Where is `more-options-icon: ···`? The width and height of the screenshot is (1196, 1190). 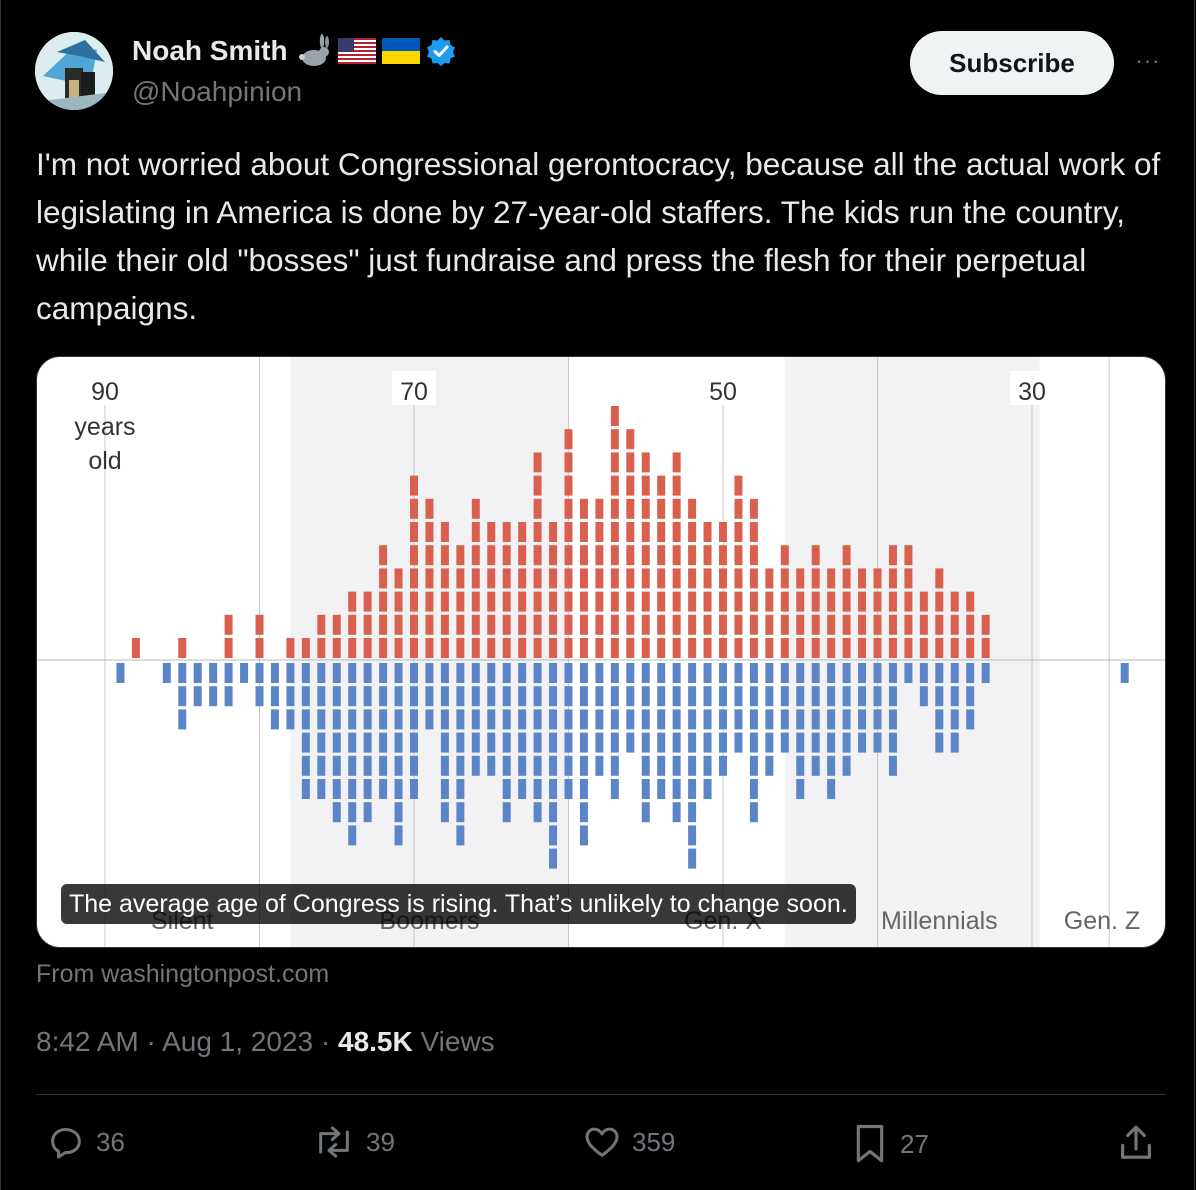 more-options-icon: ··· is located at coordinates (1148, 60).